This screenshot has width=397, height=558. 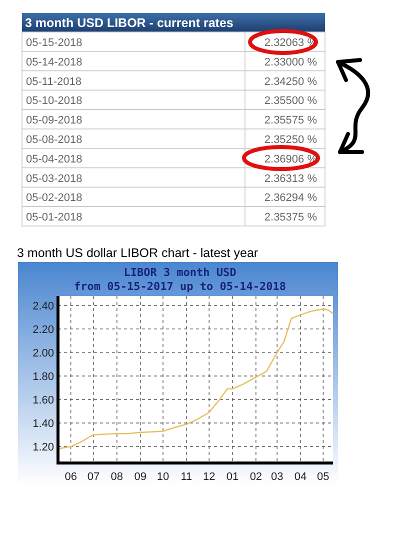 I want to click on x-tick-label: 11, so click(x=186, y=477).